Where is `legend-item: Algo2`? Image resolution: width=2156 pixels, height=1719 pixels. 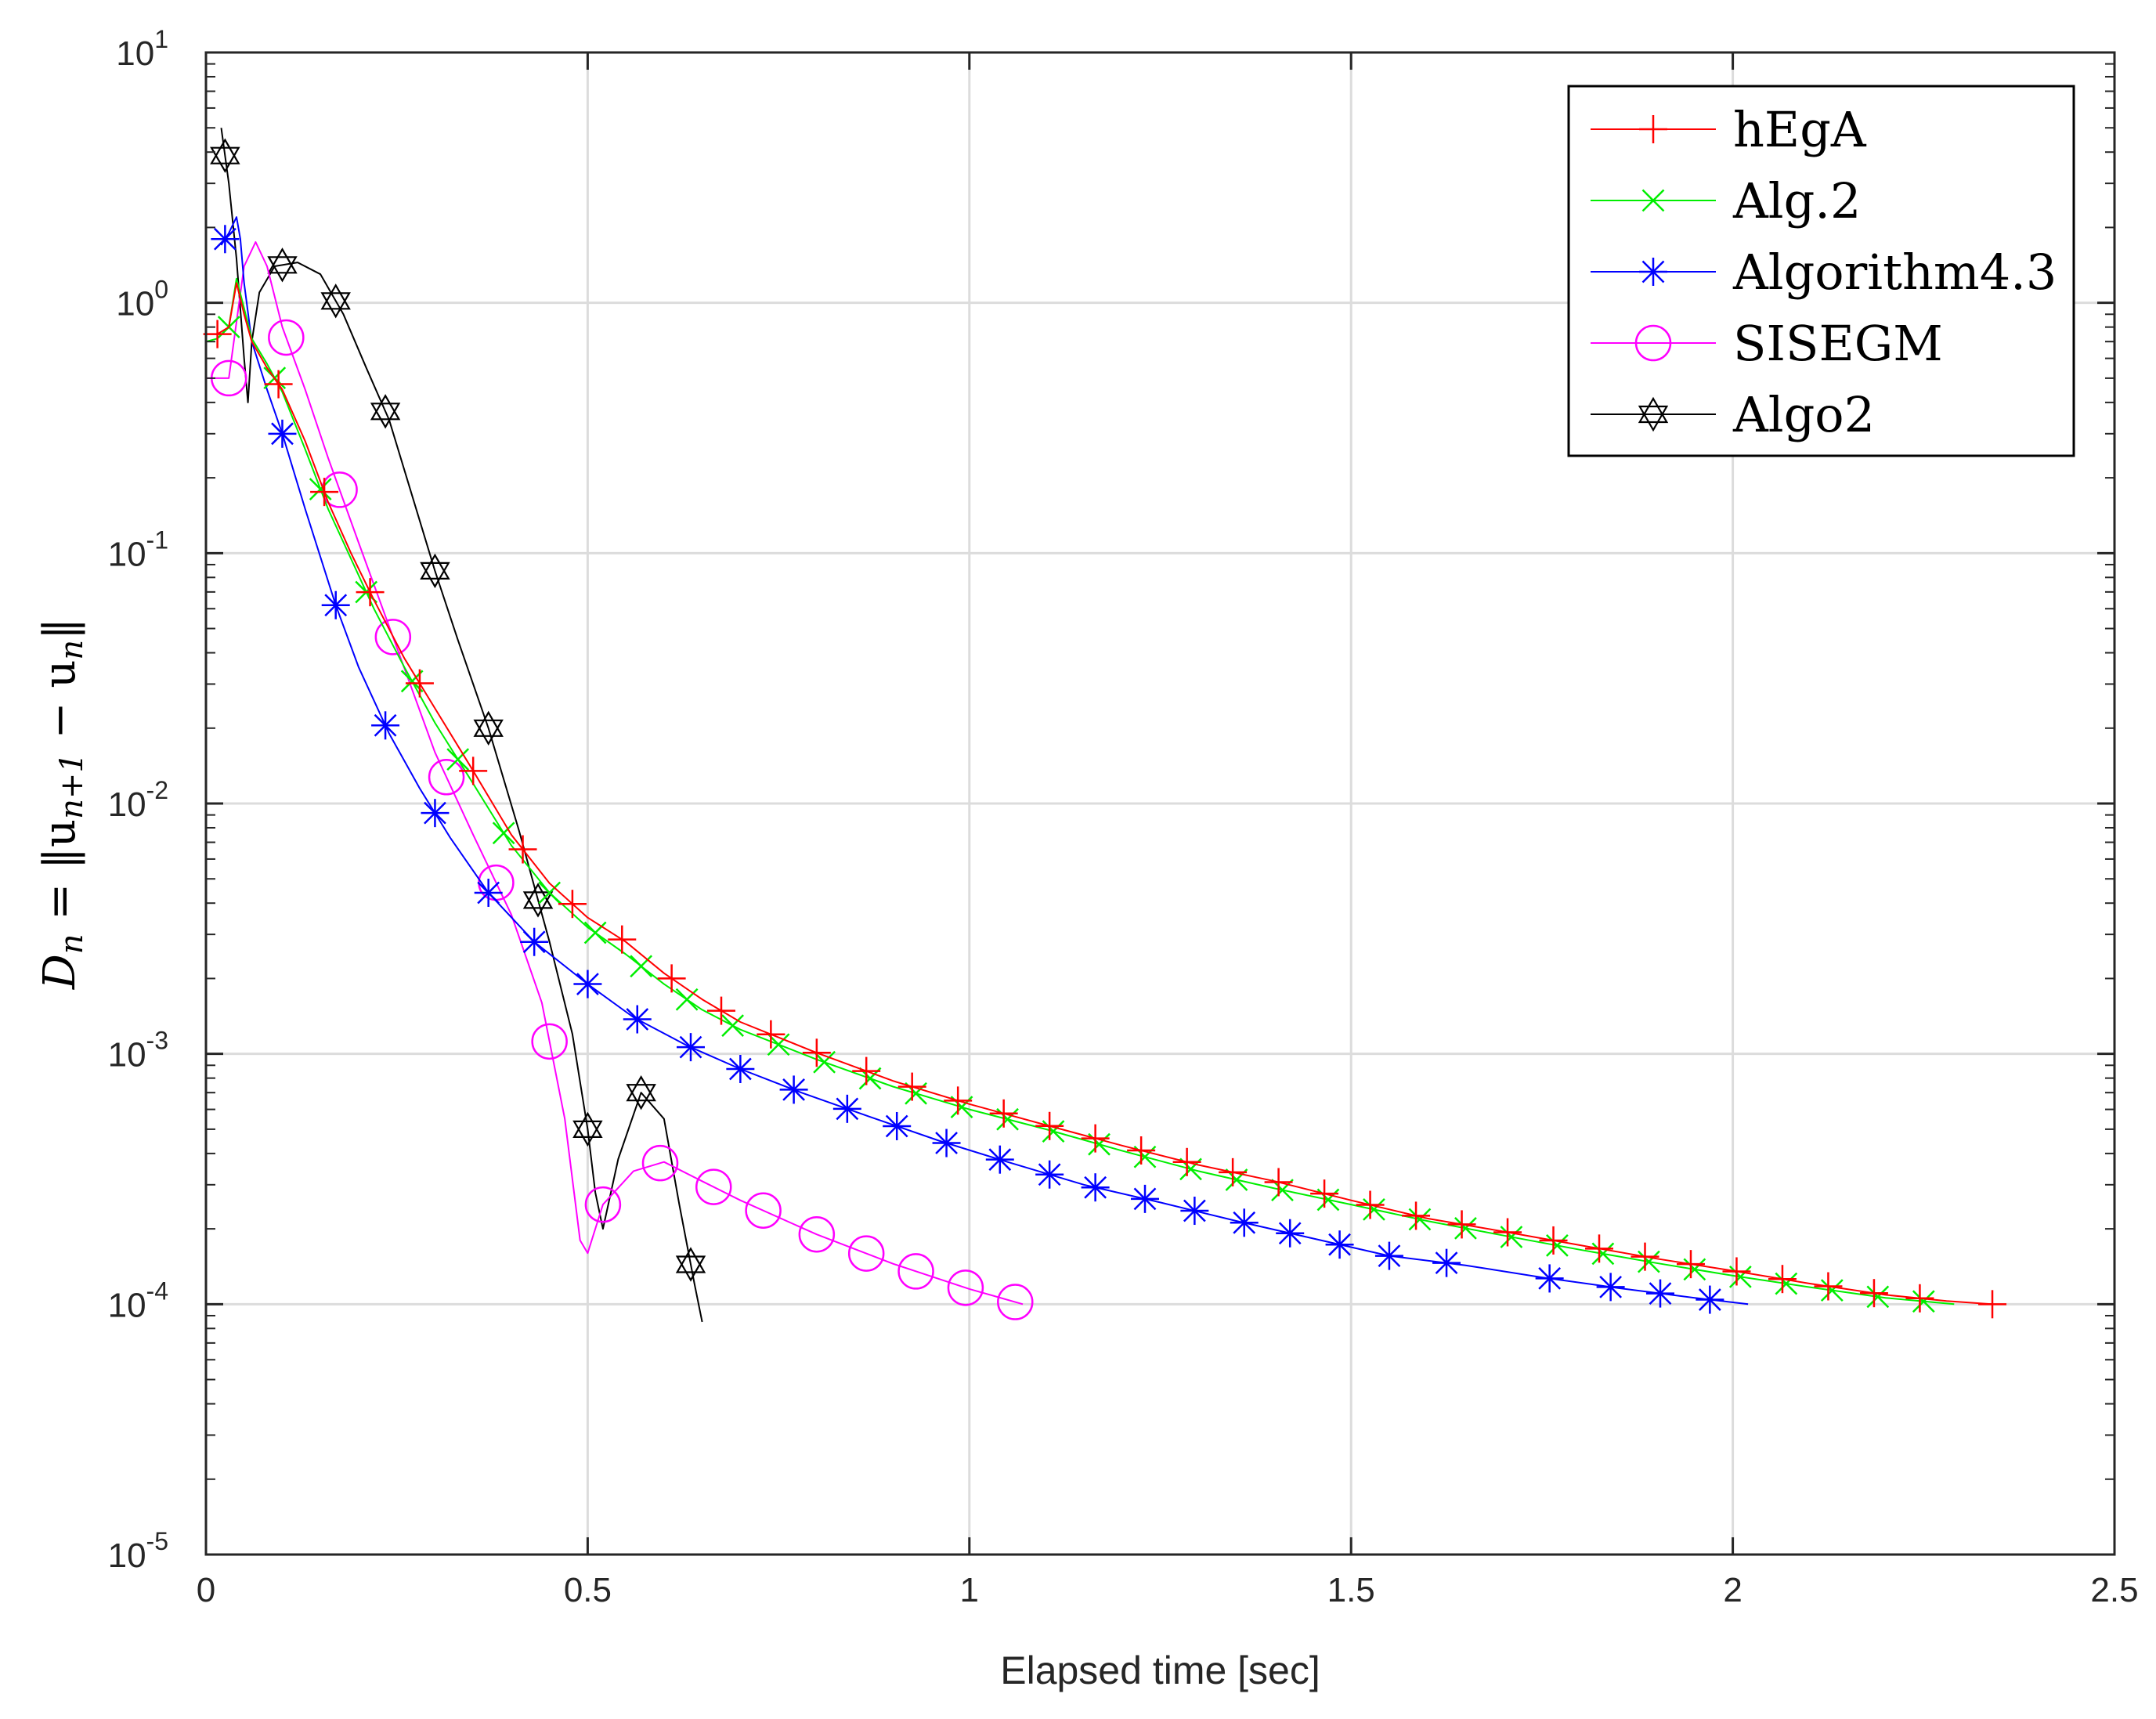 legend-item: Algo2 is located at coordinates (1733, 415).